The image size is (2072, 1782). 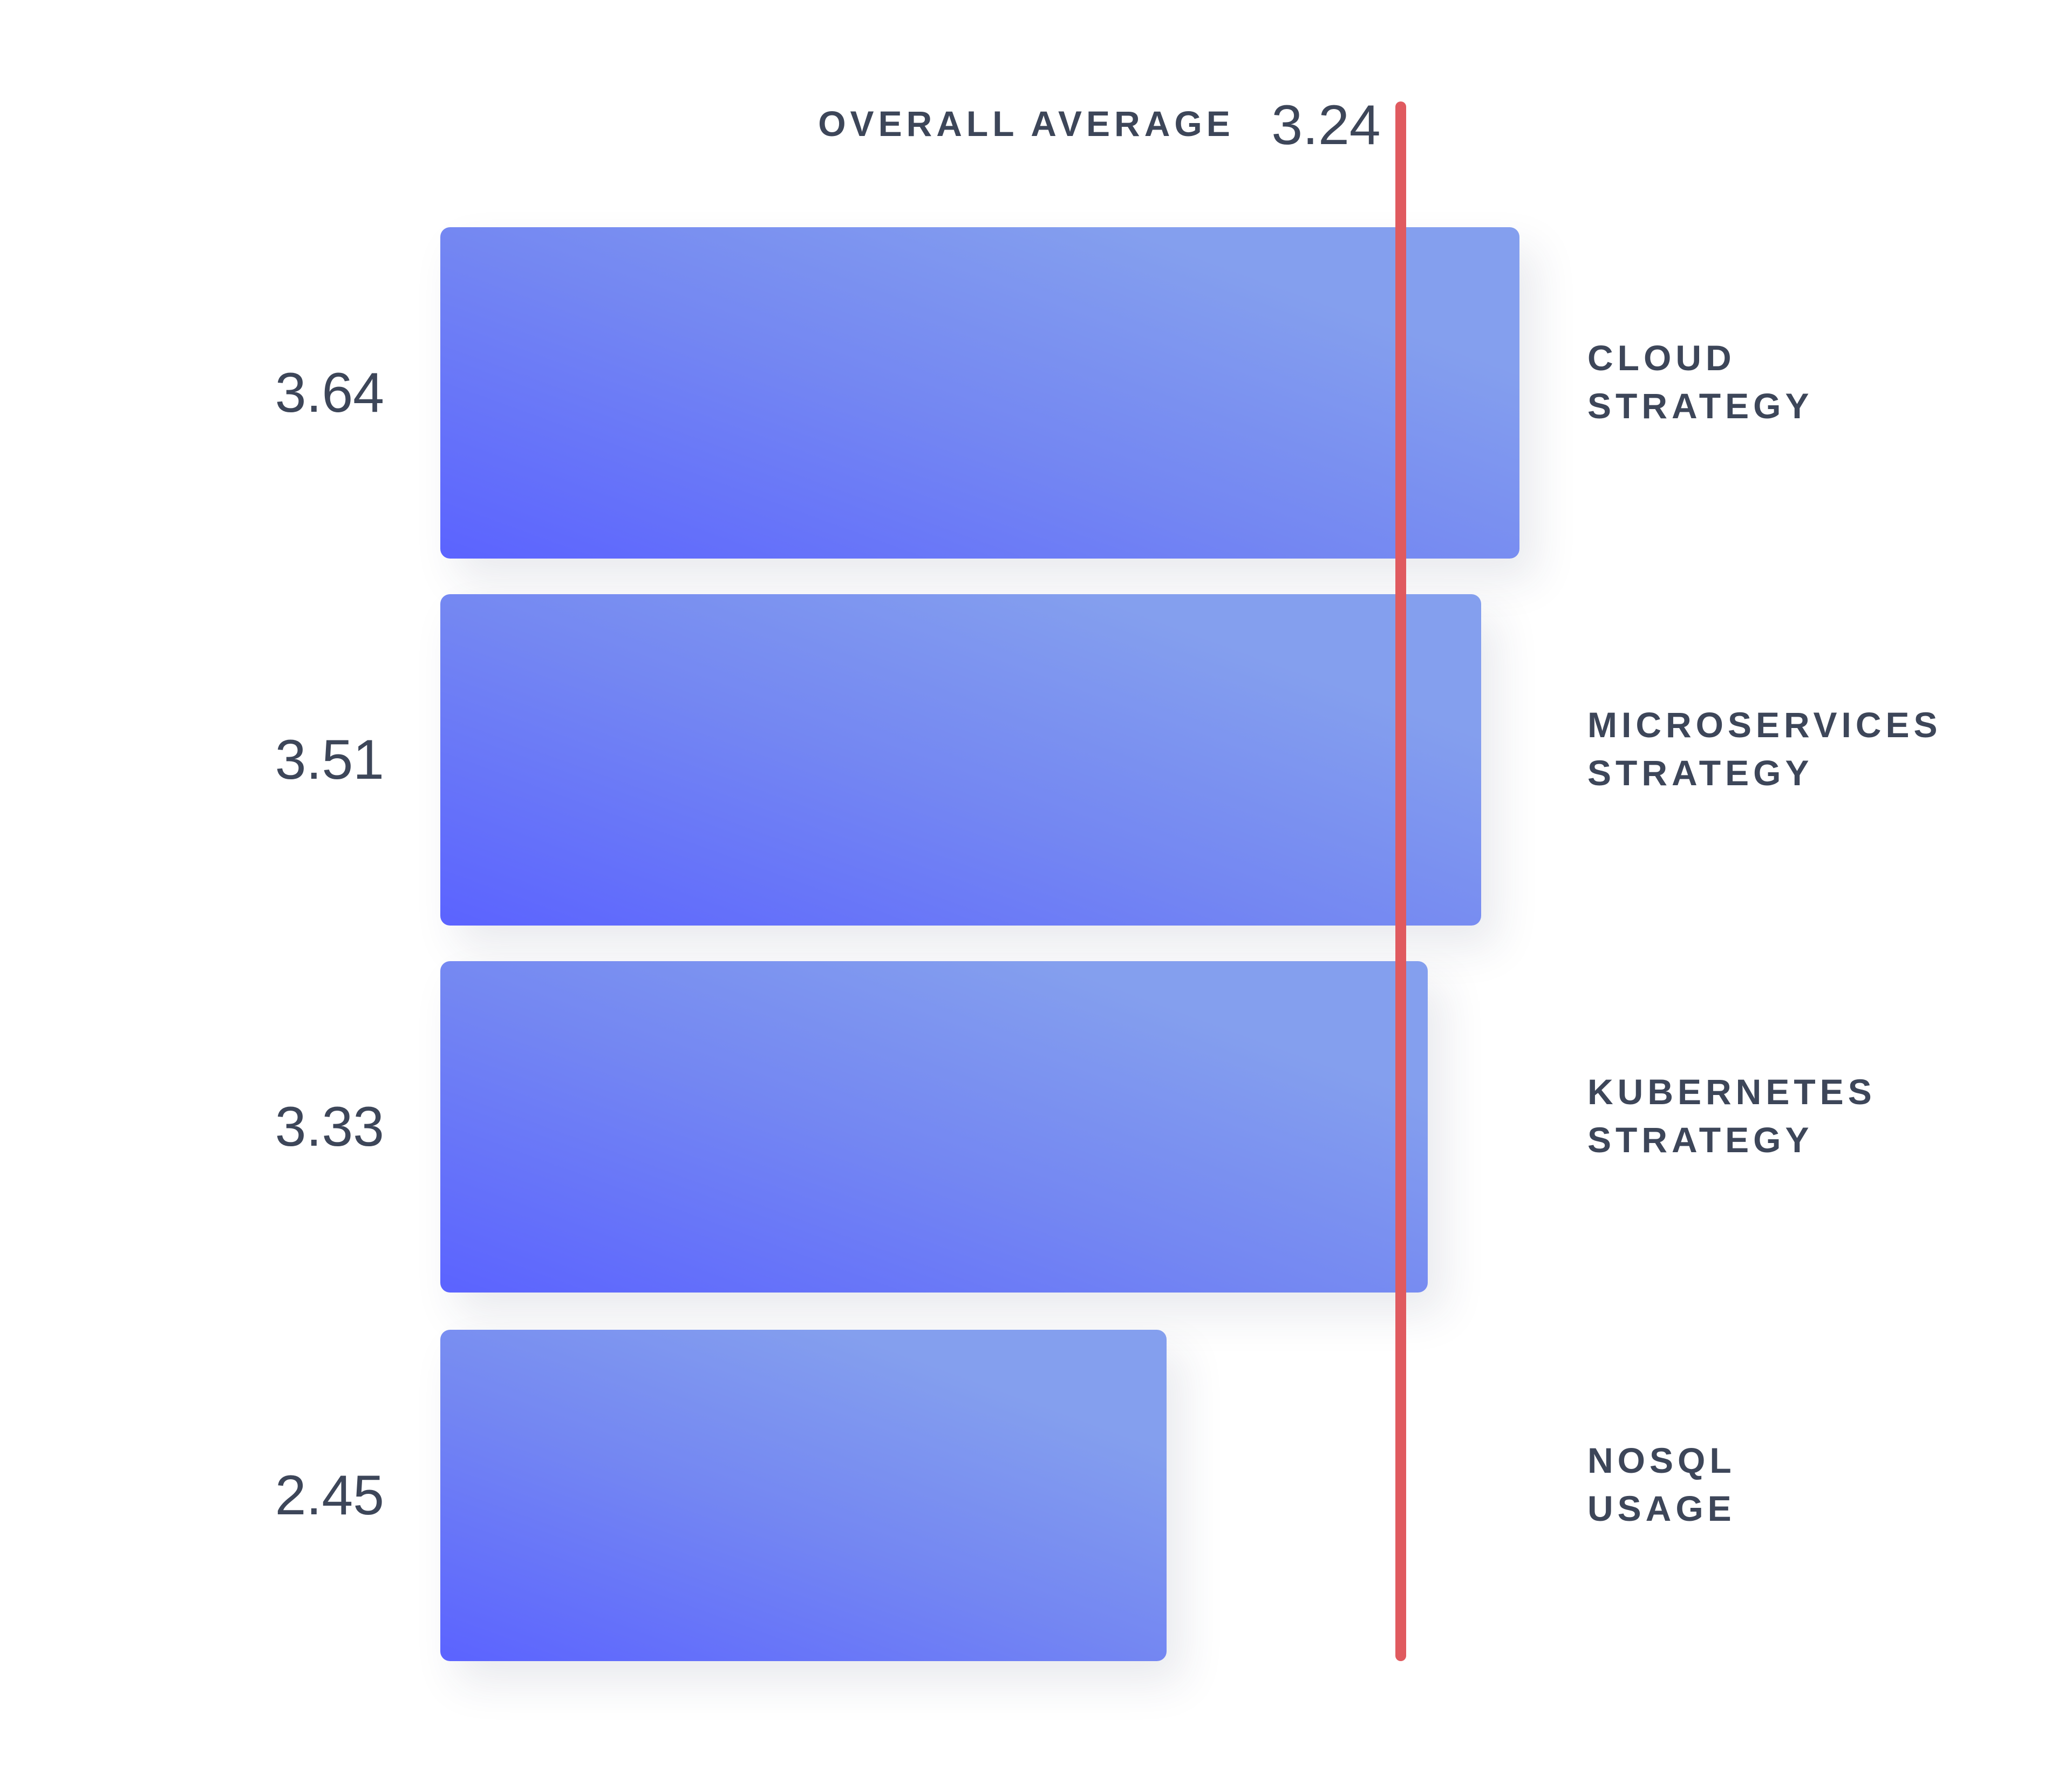 I want to click on value-label: 3.51, so click(x=329, y=760).